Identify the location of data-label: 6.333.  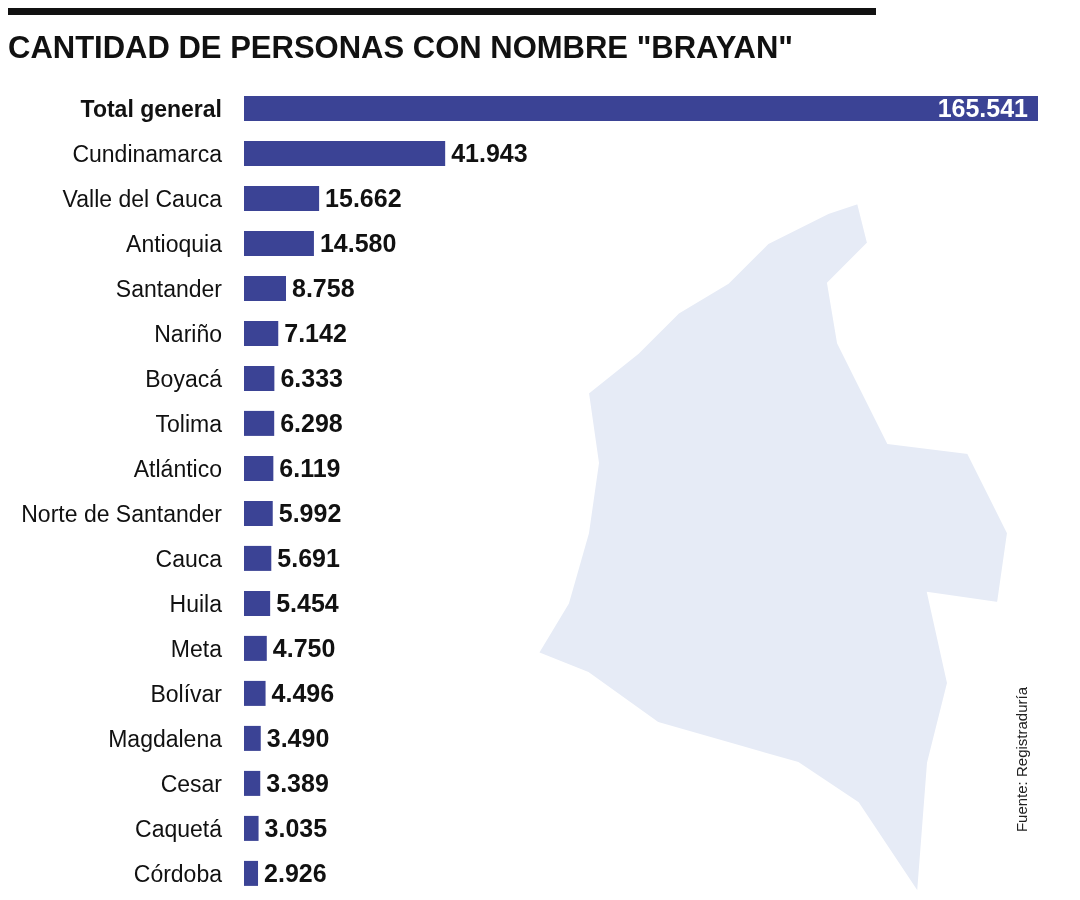
(311, 378).